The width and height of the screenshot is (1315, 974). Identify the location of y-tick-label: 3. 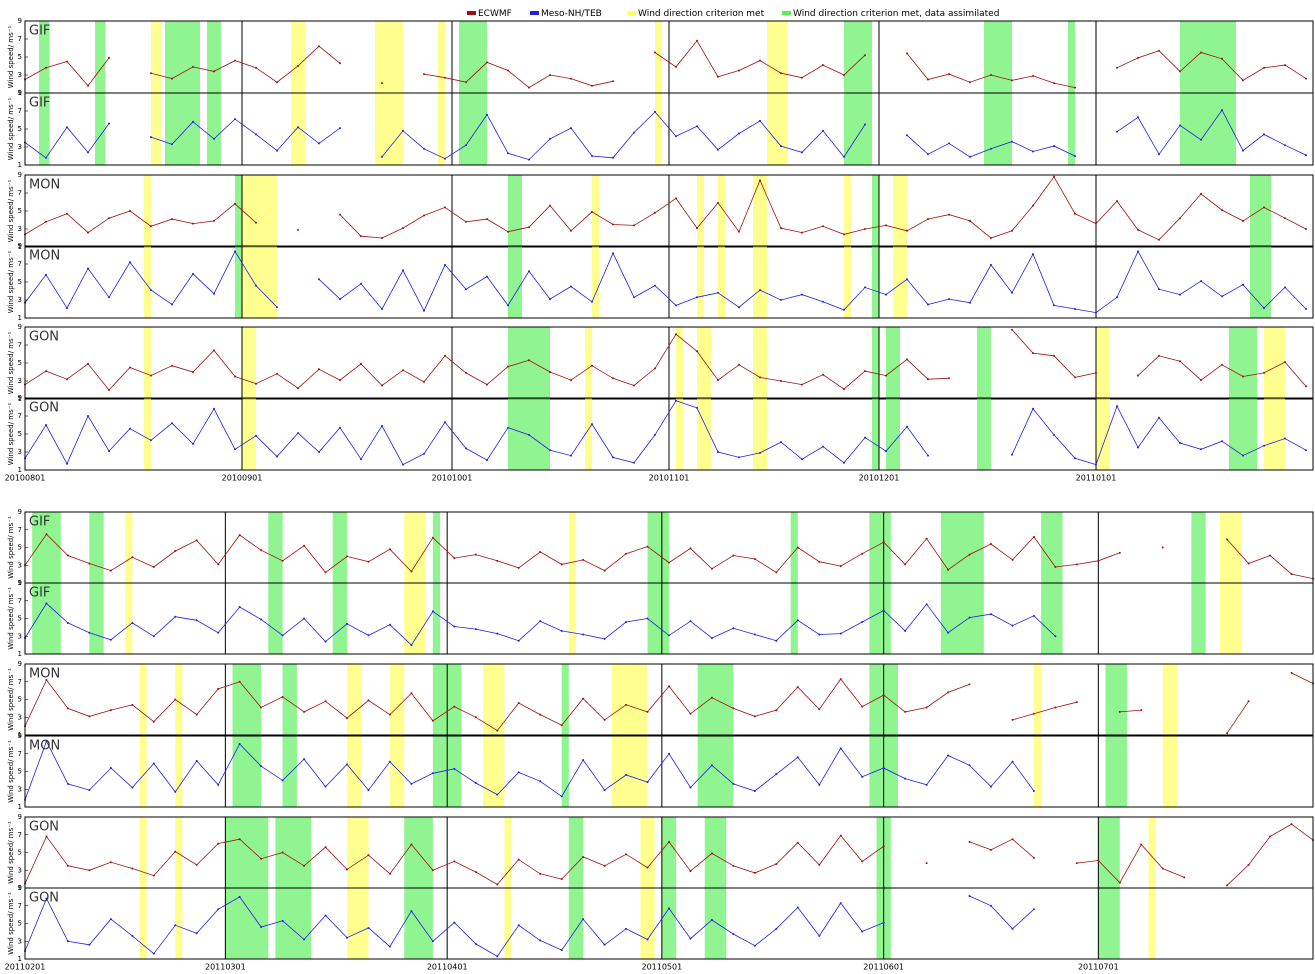
(20, 75).